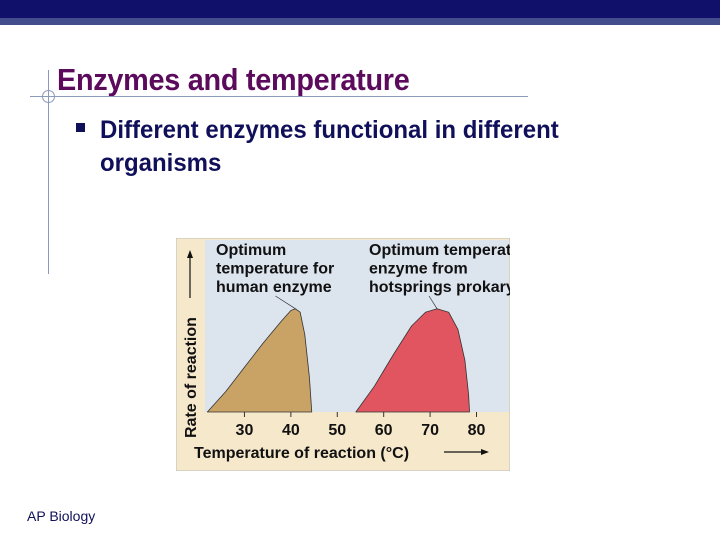 This screenshot has height=540, width=720. What do you see at coordinates (61, 516) in the screenshot?
I see `footer-label: AP Biology` at bounding box center [61, 516].